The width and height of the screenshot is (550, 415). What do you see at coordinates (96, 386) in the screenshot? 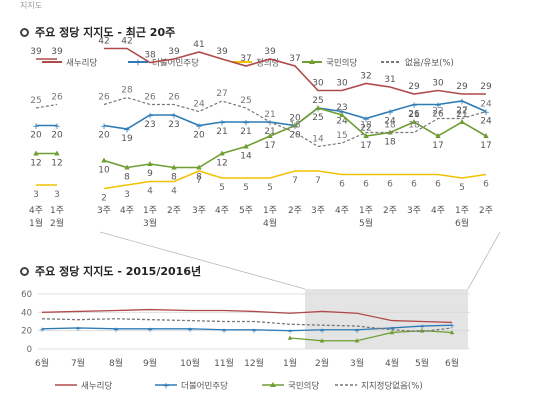
I see `legend2-label-0: 새누리당` at bounding box center [96, 386].